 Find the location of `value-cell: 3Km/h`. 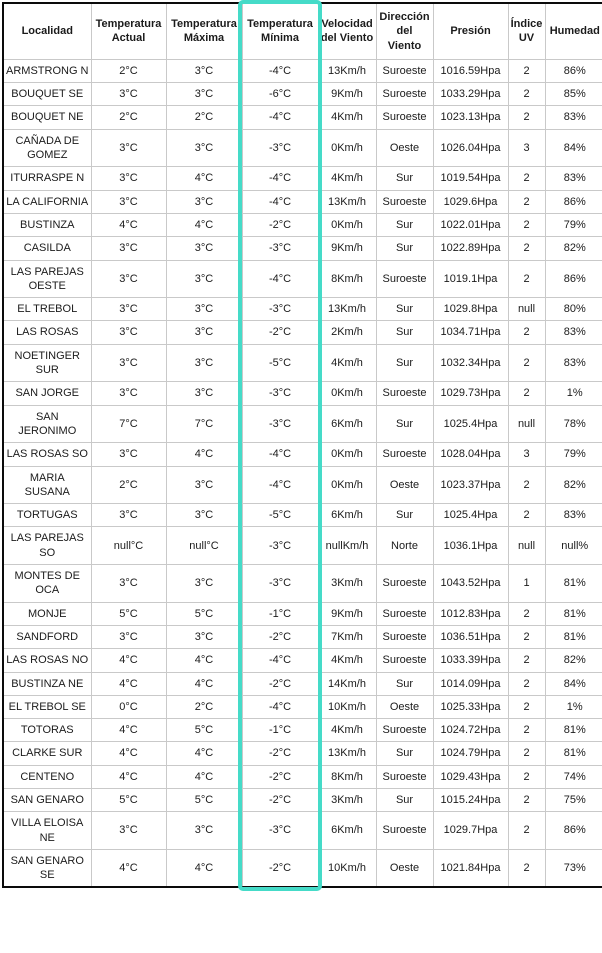

value-cell: 3Km/h is located at coordinates (347, 583).